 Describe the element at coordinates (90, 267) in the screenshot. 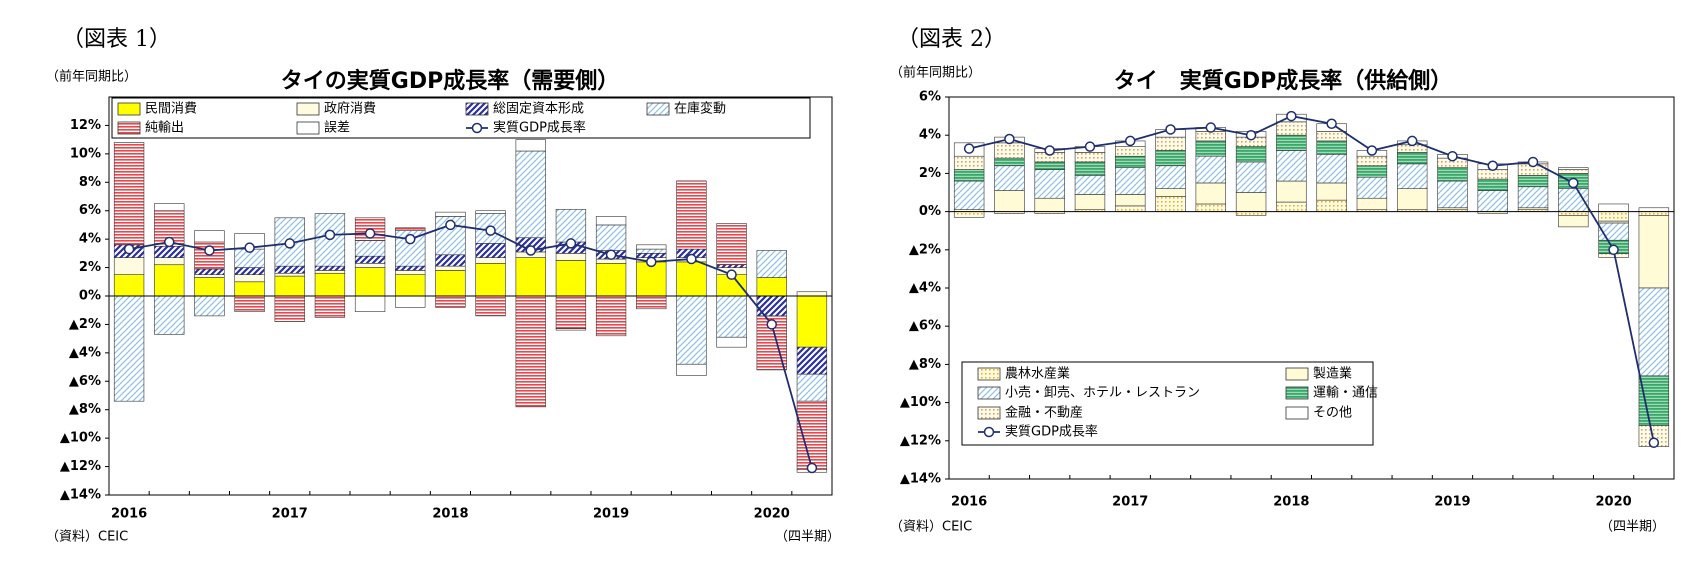

I see `y-tick-label: 2%` at that location.